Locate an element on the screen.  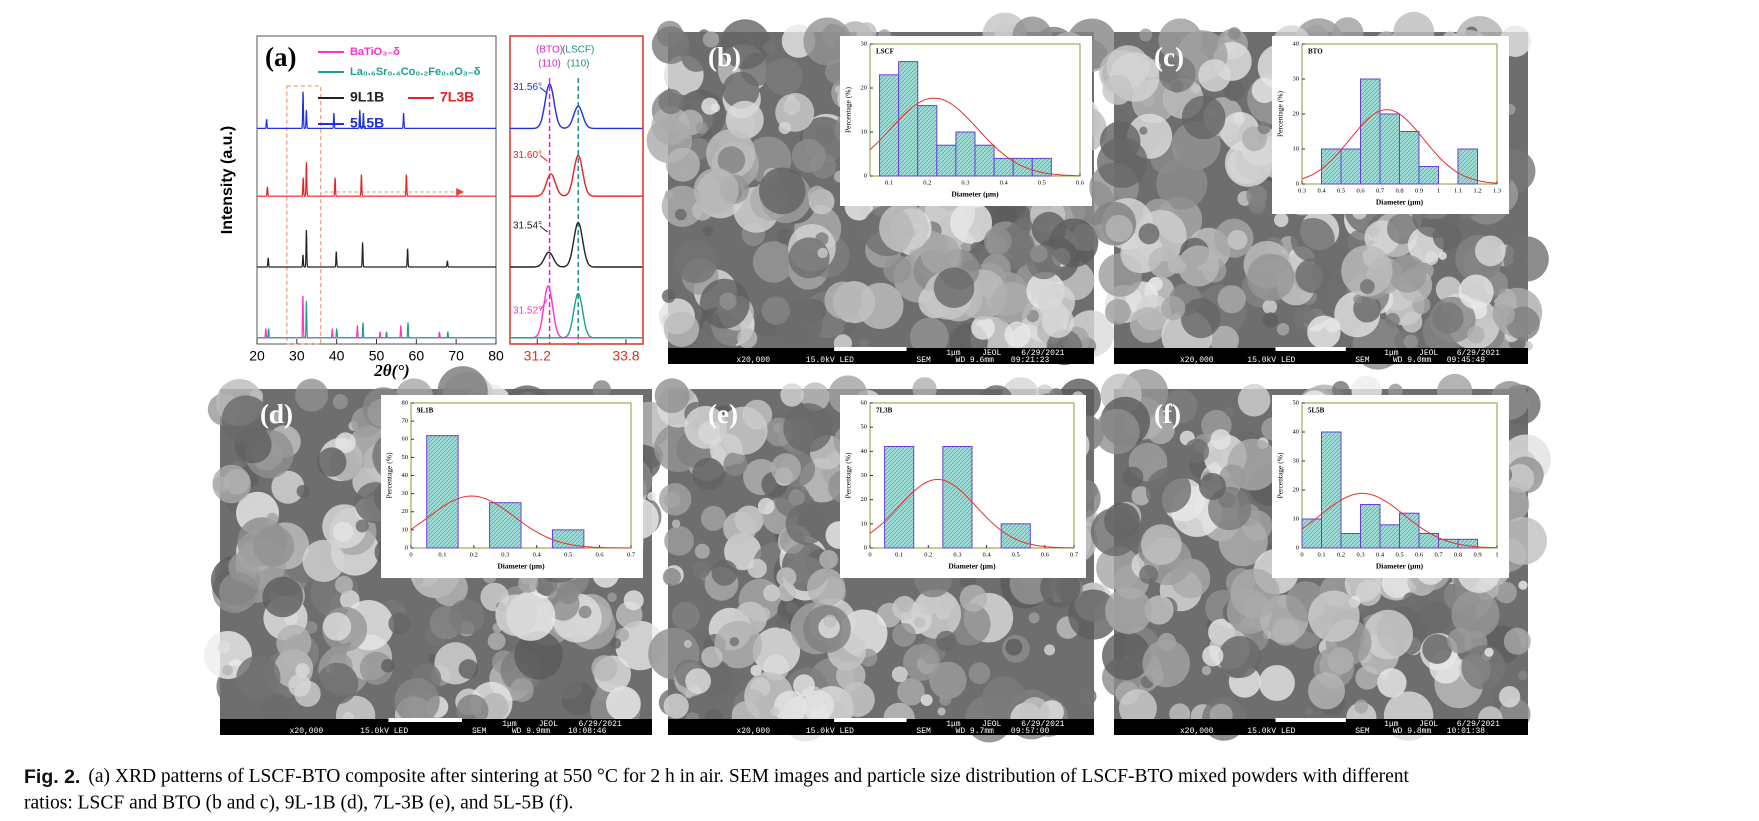
x-axis-label: Diameter (μm) is located at coordinates (1400, 202).